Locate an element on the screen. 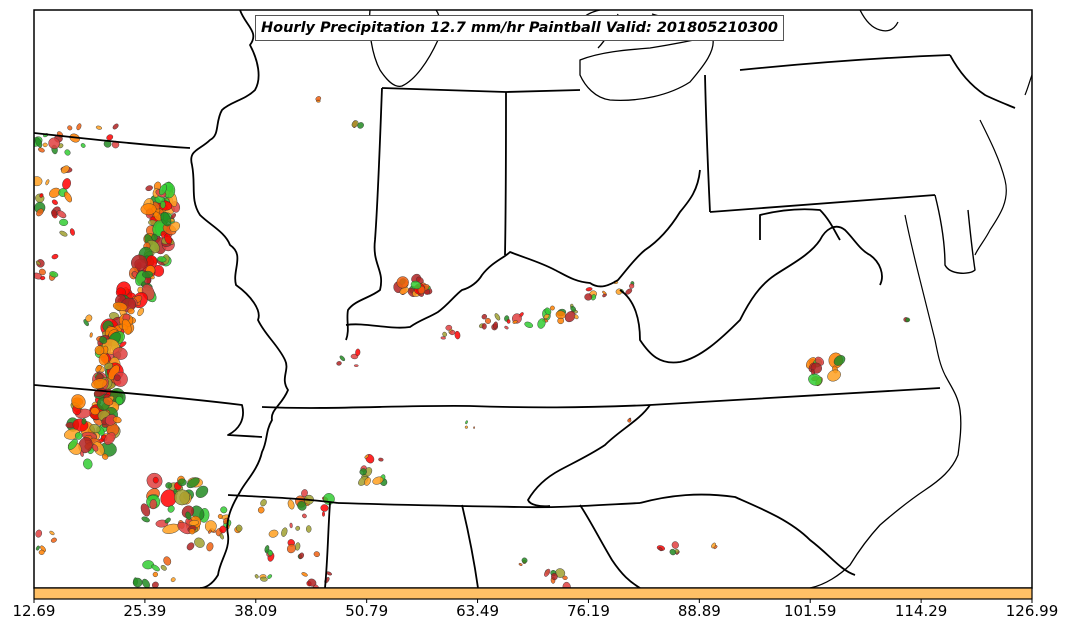 The width and height of the screenshot is (1070, 637). indiana-ohio-border is located at coordinates (505, 173).